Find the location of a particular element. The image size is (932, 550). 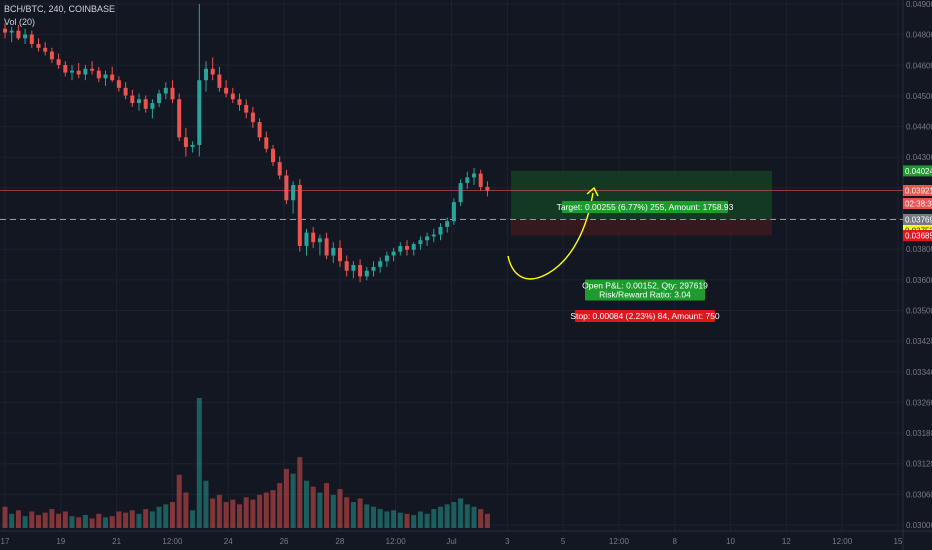

x-tick-label: 10 is located at coordinates (730, 541).